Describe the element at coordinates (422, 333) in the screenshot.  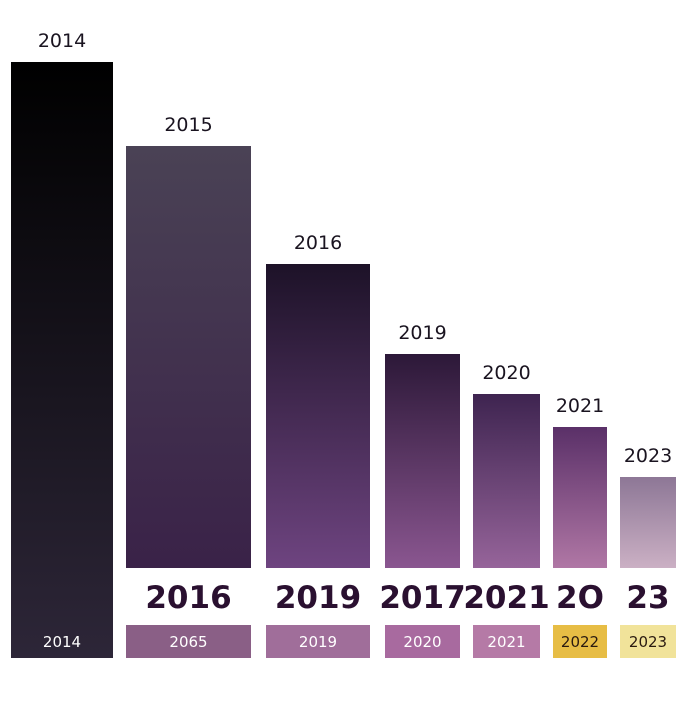
I see `bar-top-label-3: 2019` at that location.